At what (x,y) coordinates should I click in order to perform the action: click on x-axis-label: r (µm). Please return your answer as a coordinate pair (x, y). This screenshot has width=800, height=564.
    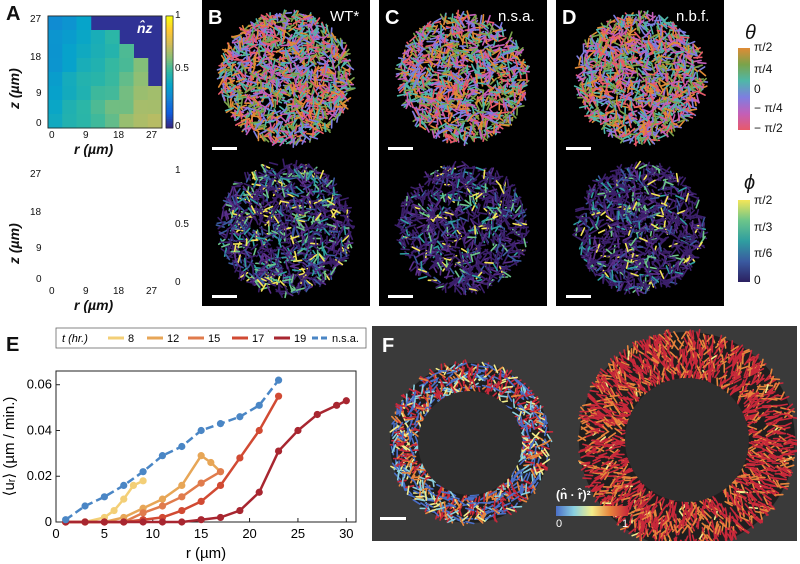
    Looking at the image, I should click on (206, 553).